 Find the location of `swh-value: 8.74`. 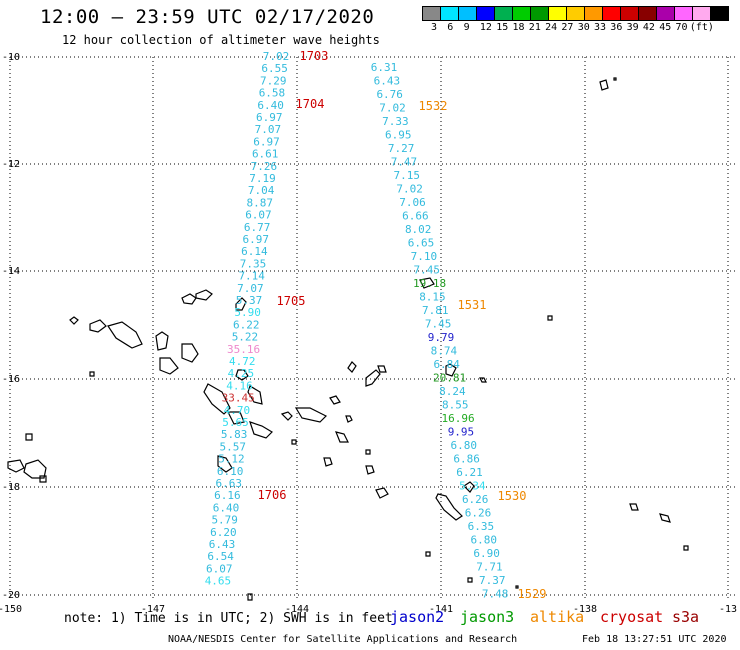

swh-value: 8.74 is located at coordinates (444, 351).